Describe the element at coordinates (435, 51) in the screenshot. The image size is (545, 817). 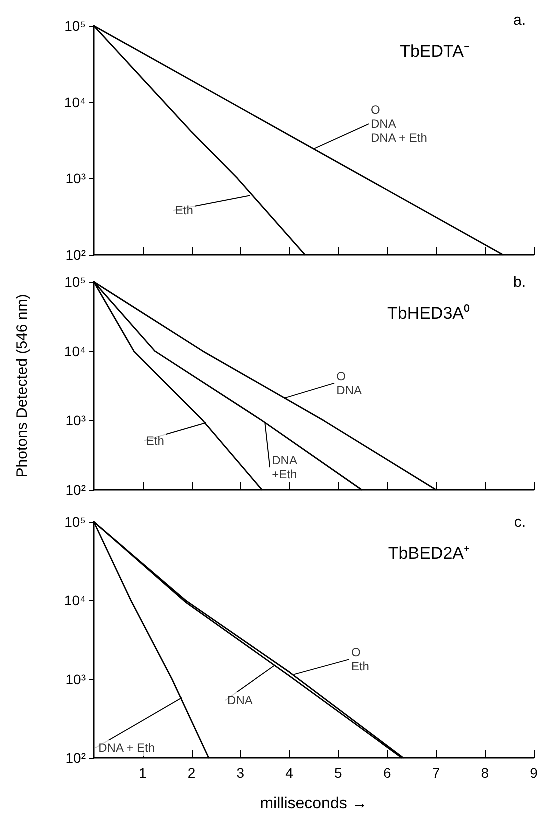
I see `text: TbEDTA⁻` at that location.